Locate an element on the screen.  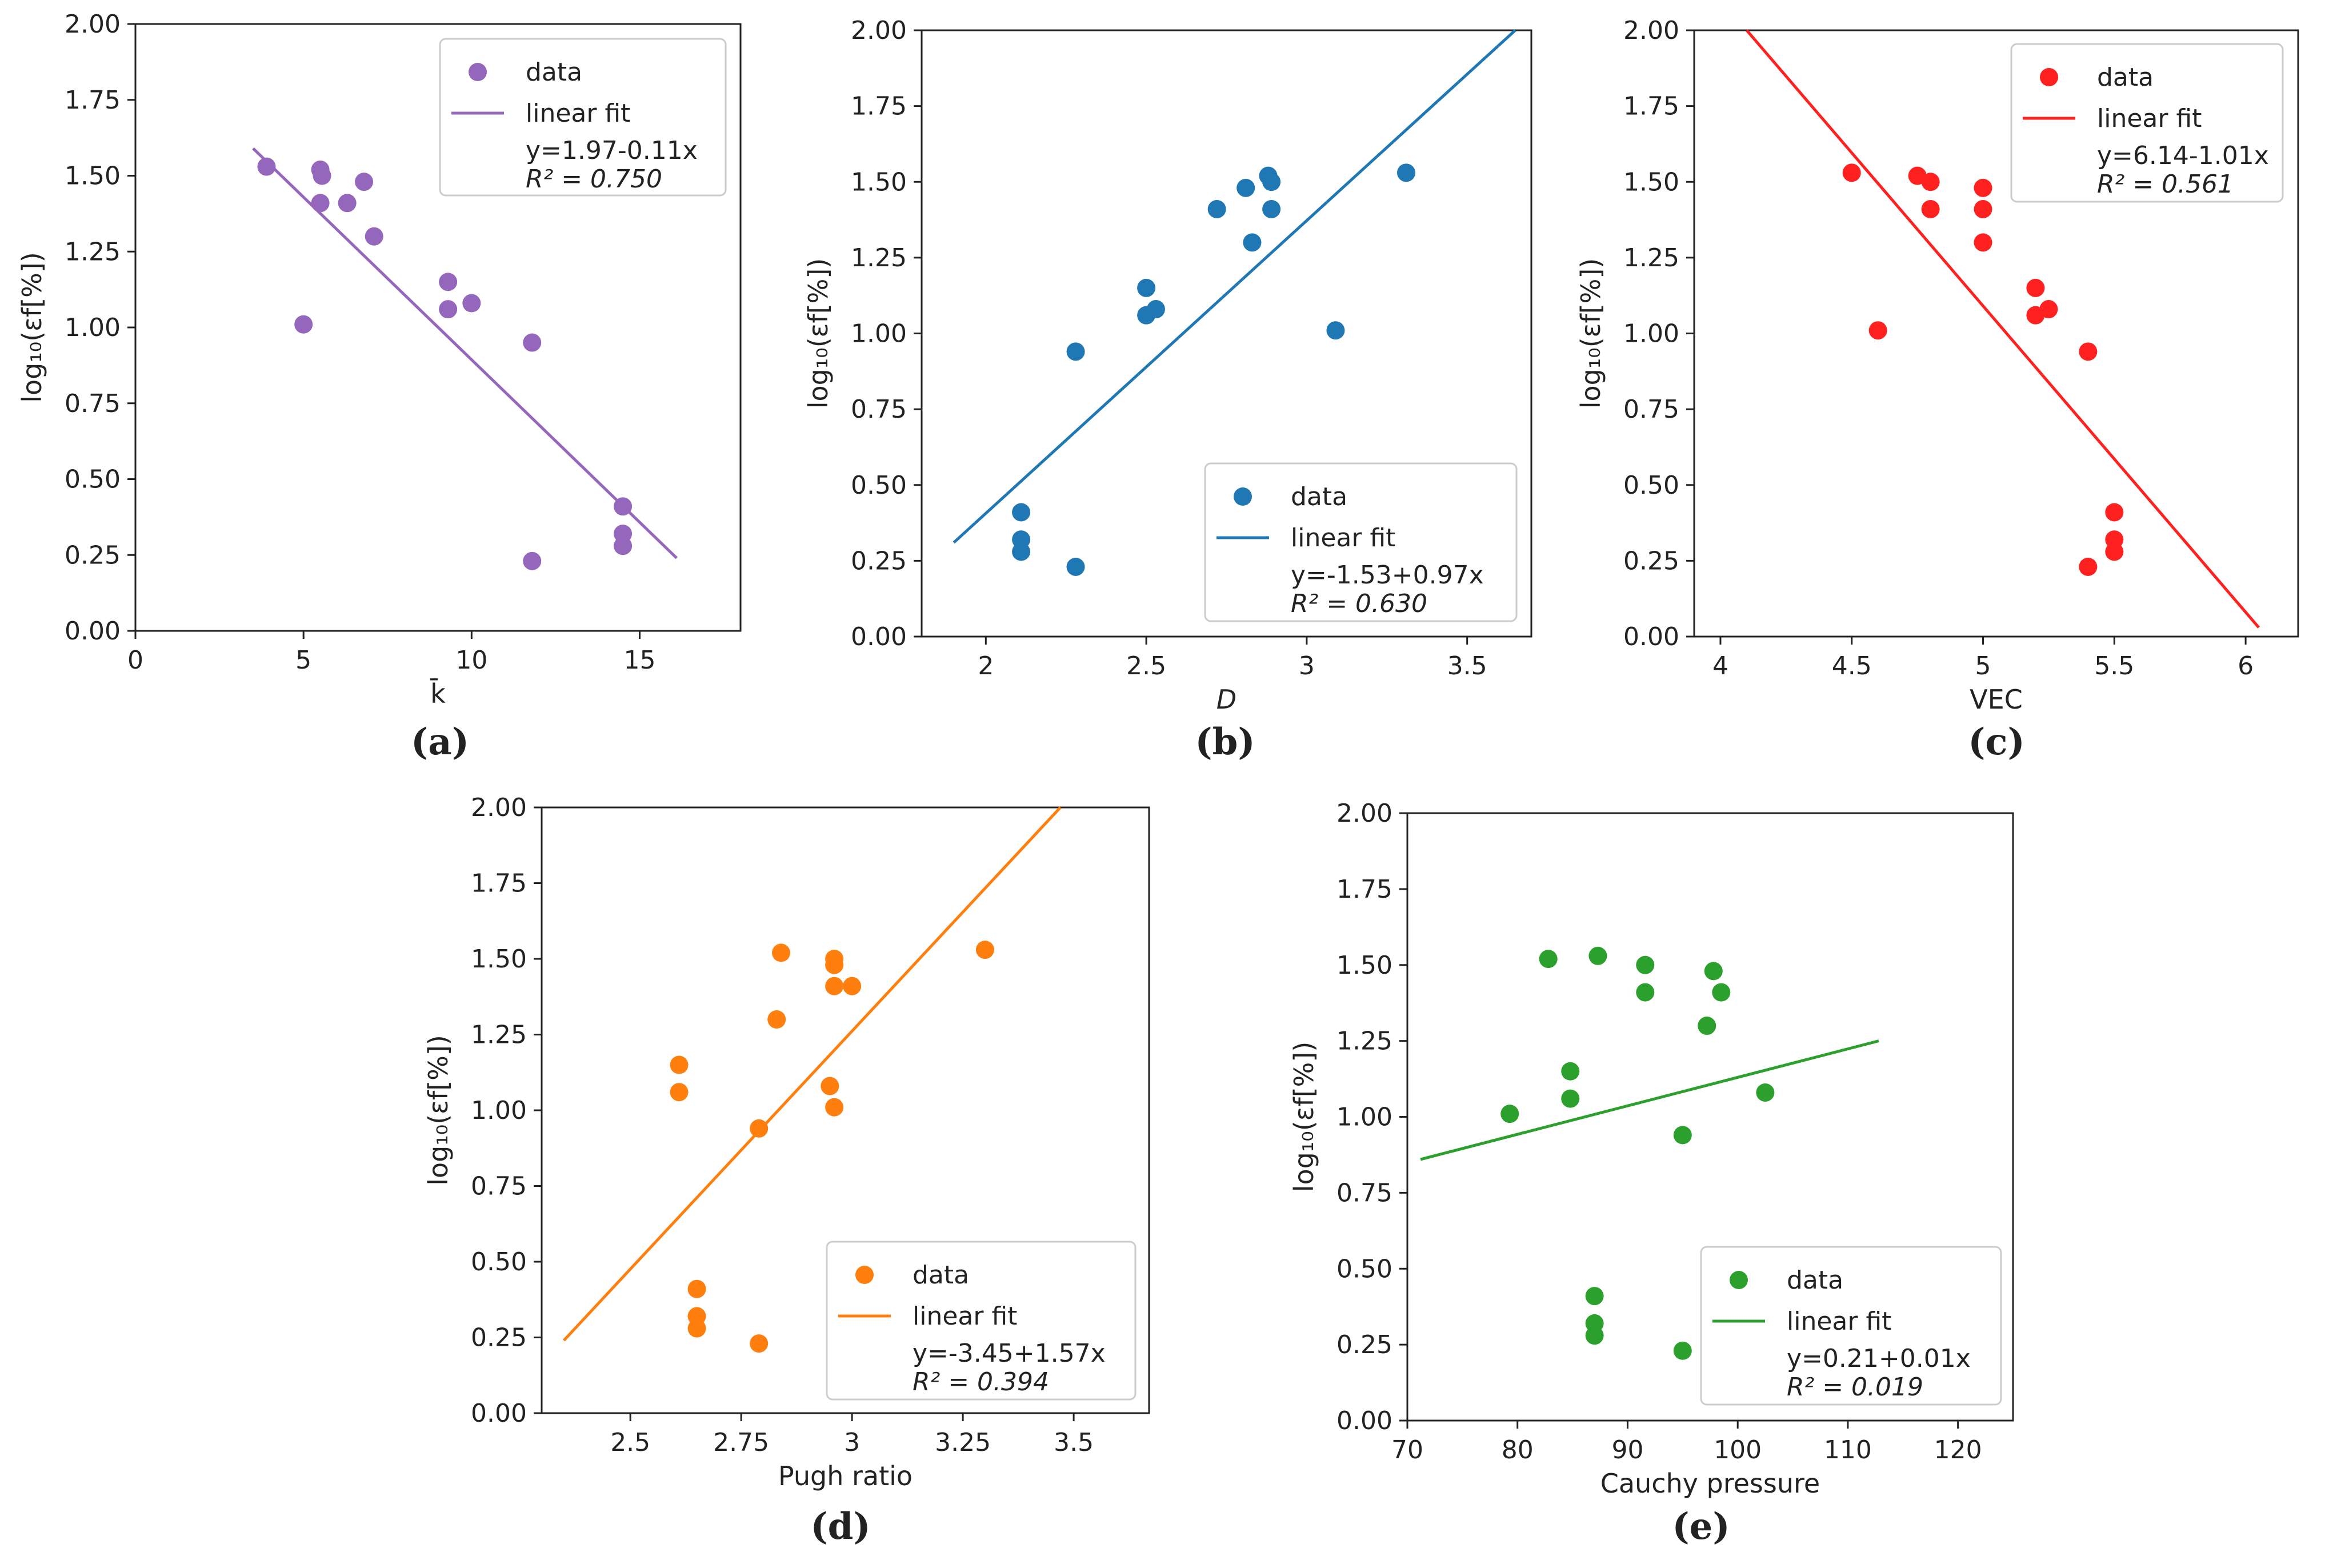
x-tick-label: 0 is located at coordinates (135, 660).